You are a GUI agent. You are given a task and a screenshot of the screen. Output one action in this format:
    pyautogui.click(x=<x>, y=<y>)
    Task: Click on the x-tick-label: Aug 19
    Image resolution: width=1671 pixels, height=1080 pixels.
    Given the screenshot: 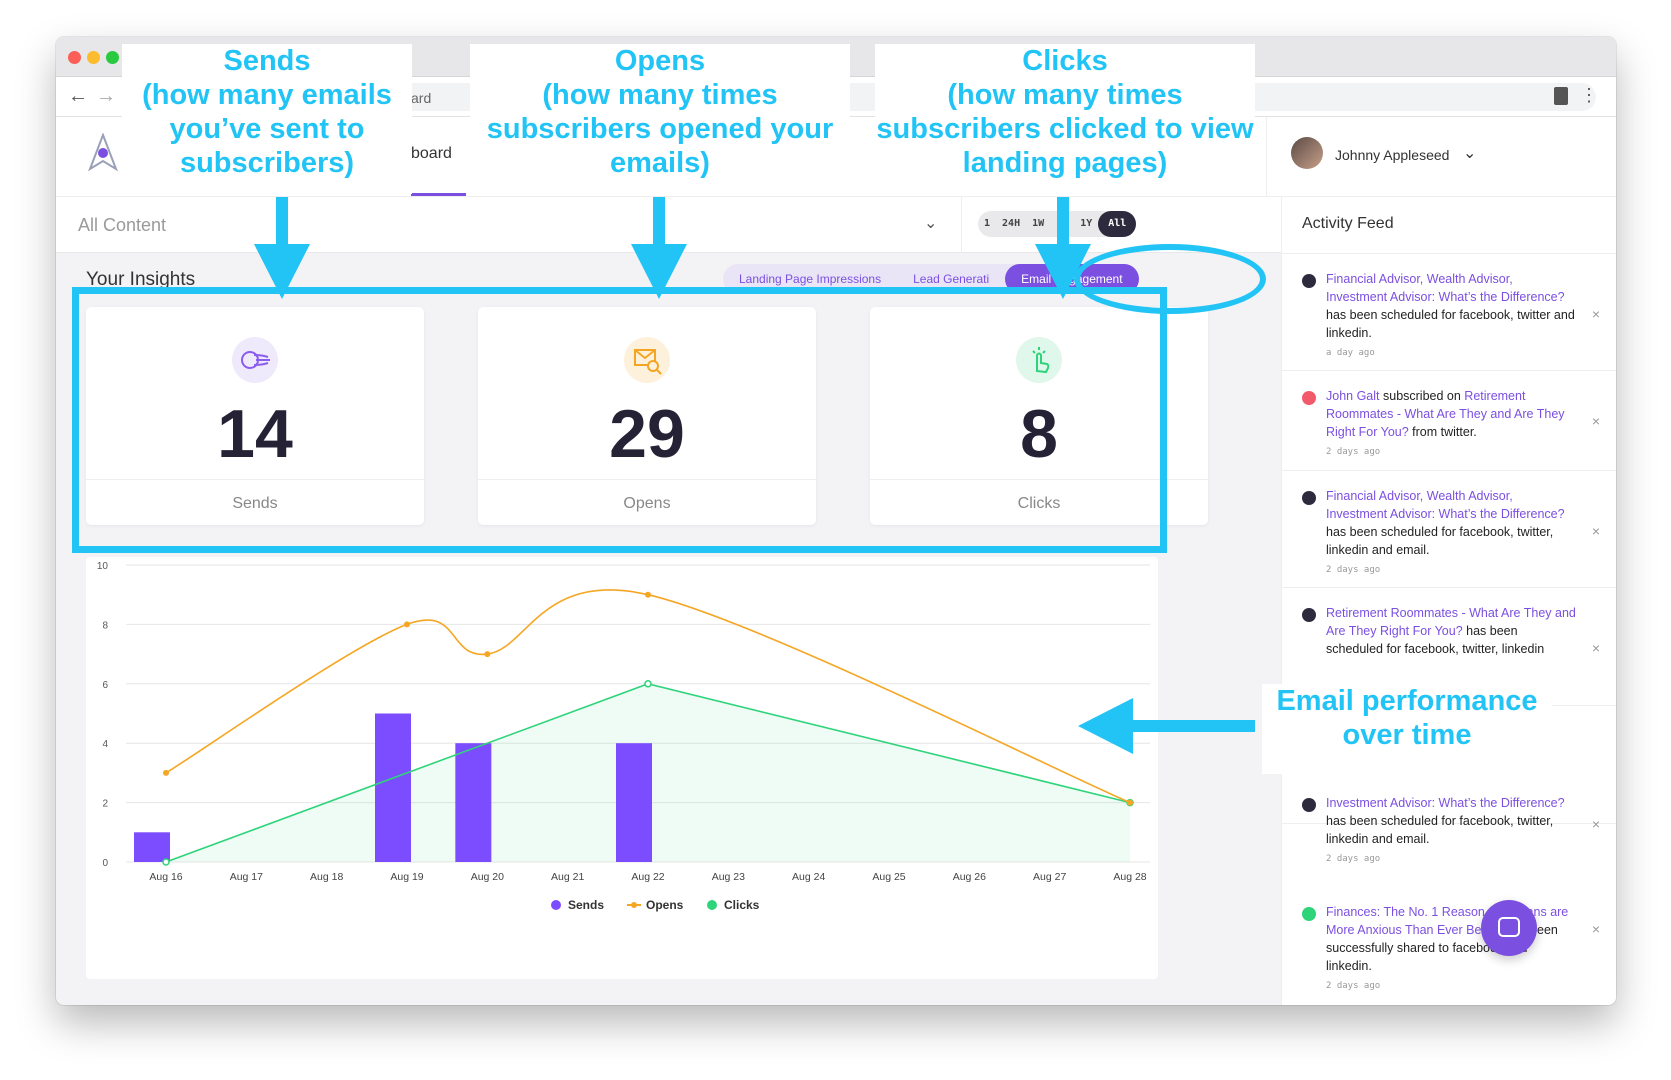 What is the action you would take?
    pyautogui.click(x=406, y=877)
    